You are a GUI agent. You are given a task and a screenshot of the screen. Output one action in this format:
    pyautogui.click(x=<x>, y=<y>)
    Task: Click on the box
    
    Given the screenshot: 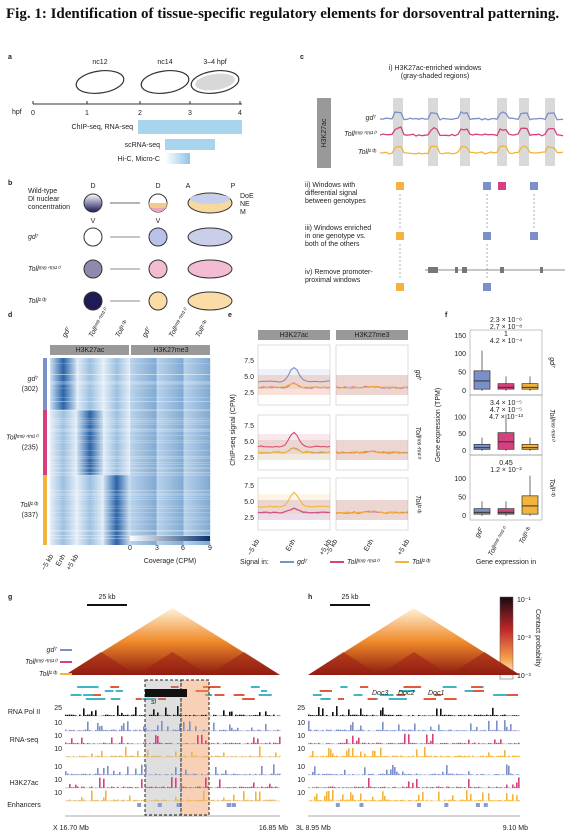 What is the action you would take?
    pyautogui.click(x=482, y=446)
    